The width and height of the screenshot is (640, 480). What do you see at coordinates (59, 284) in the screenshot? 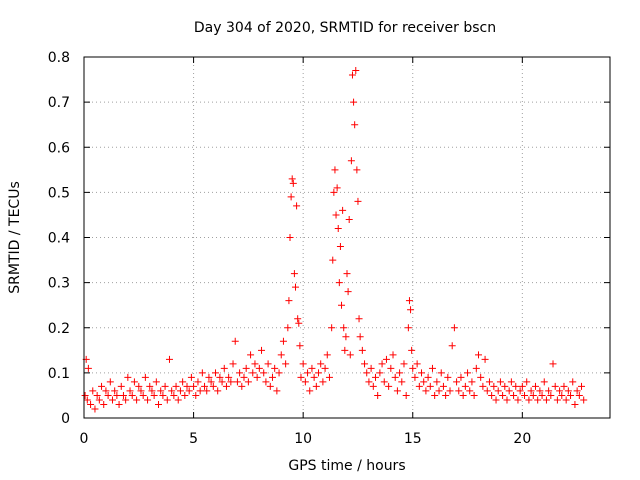
I see `y-tick-label: 0.3` at bounding box center [59, 284].